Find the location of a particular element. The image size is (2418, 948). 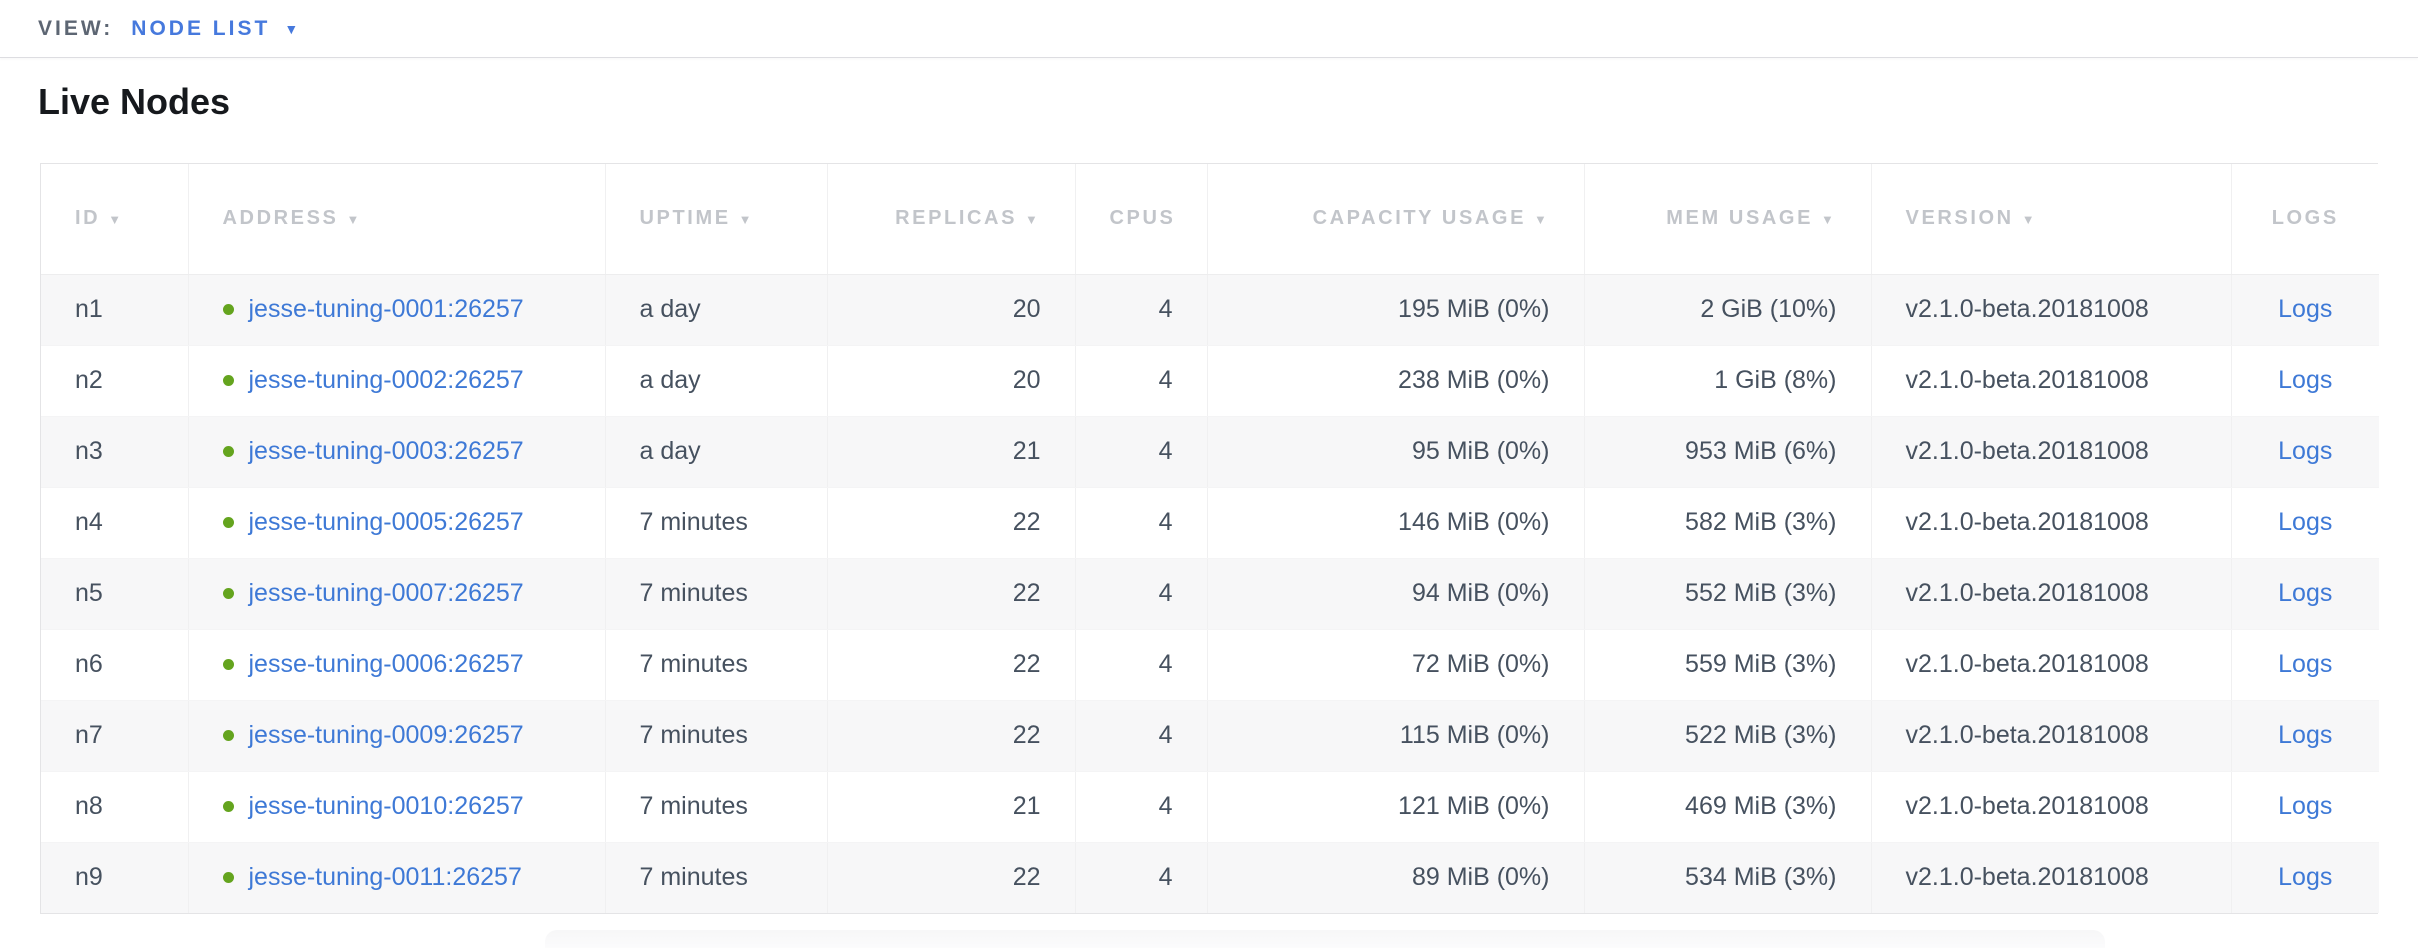

column-header-logs: LOGS is located at coordinates (2305, 219).